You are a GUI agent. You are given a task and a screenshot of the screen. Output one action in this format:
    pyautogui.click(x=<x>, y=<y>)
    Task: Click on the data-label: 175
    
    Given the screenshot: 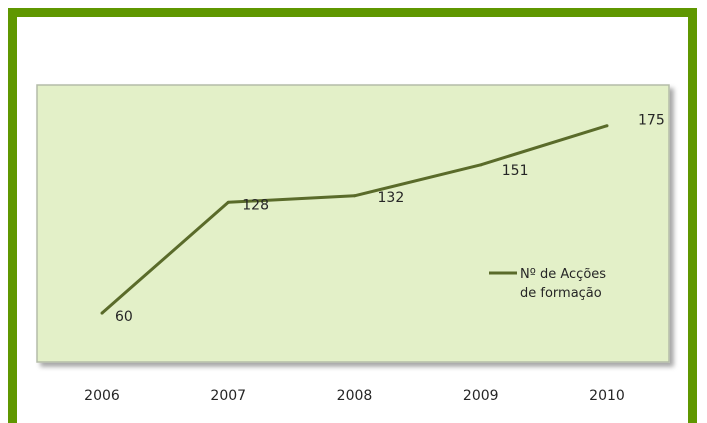 What is the action you would take?
    pyautogui.click(x=651, y=121)
    